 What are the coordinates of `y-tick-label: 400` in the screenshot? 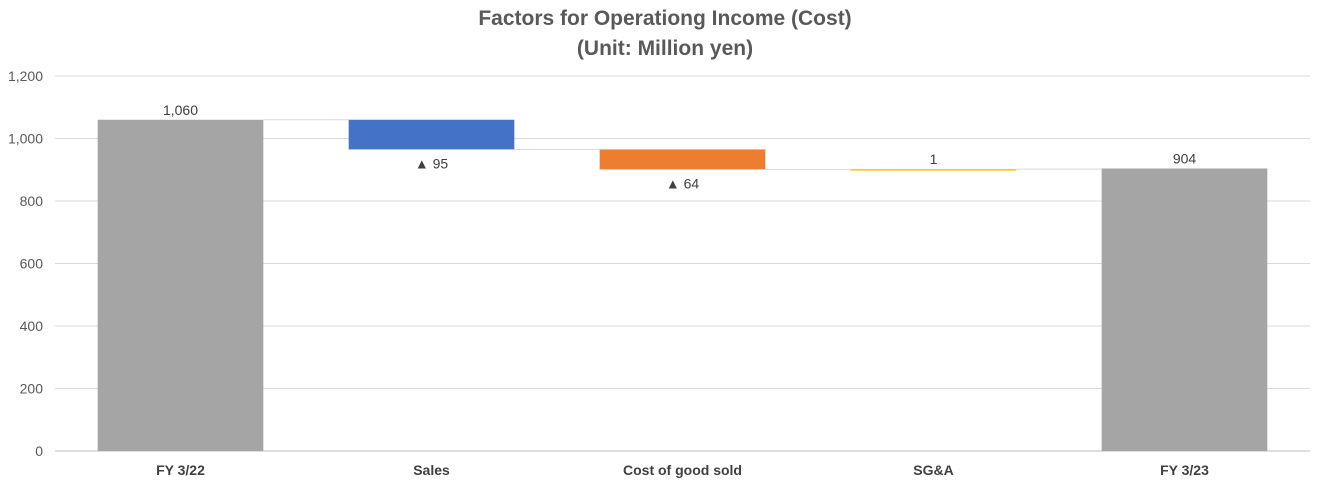 It's located at (32, 326).